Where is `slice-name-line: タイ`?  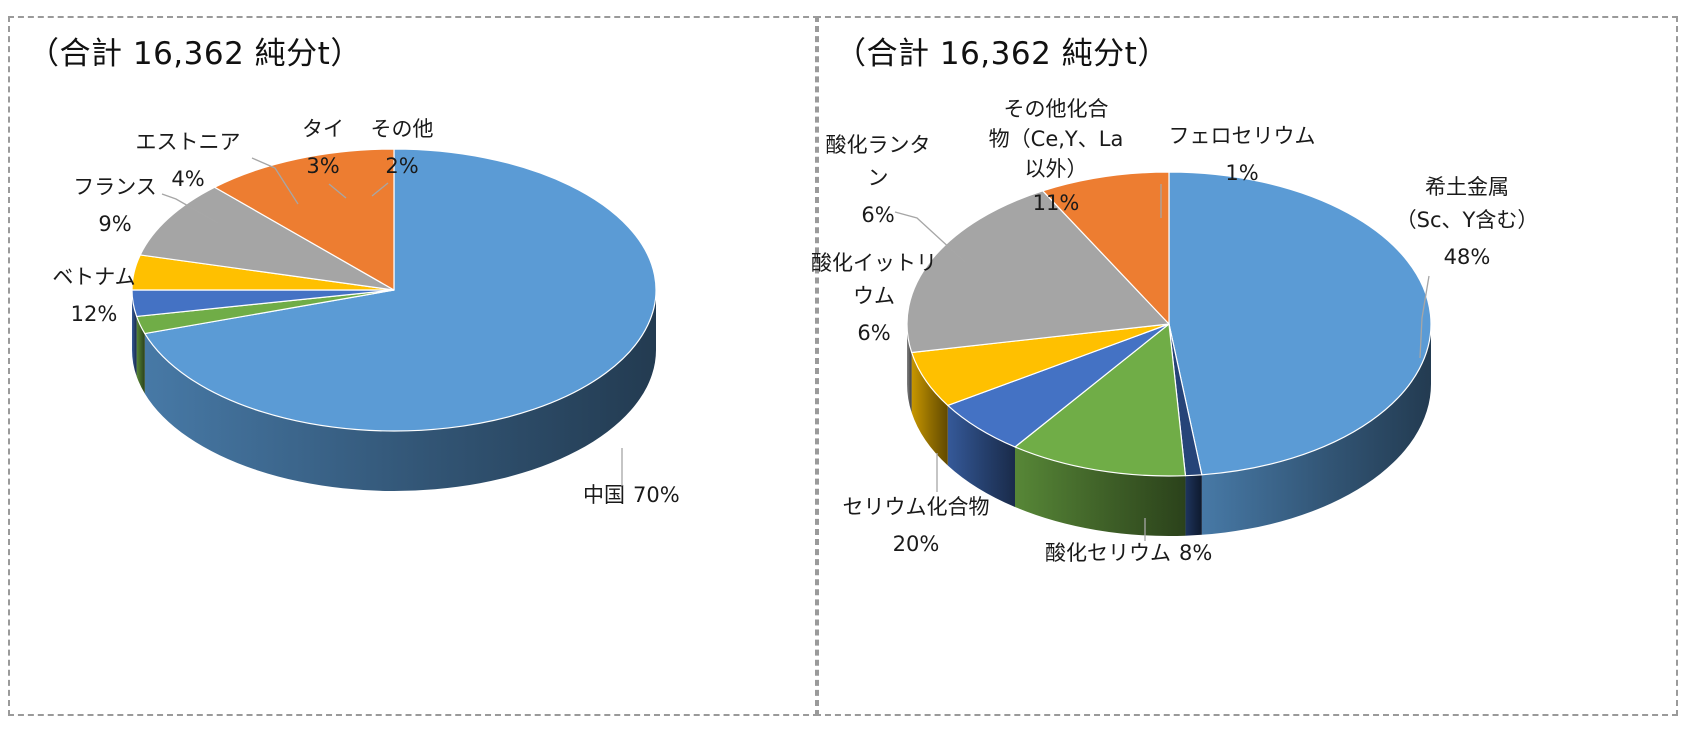
slice-name-line: タイ is located at coordinates (323, 129).